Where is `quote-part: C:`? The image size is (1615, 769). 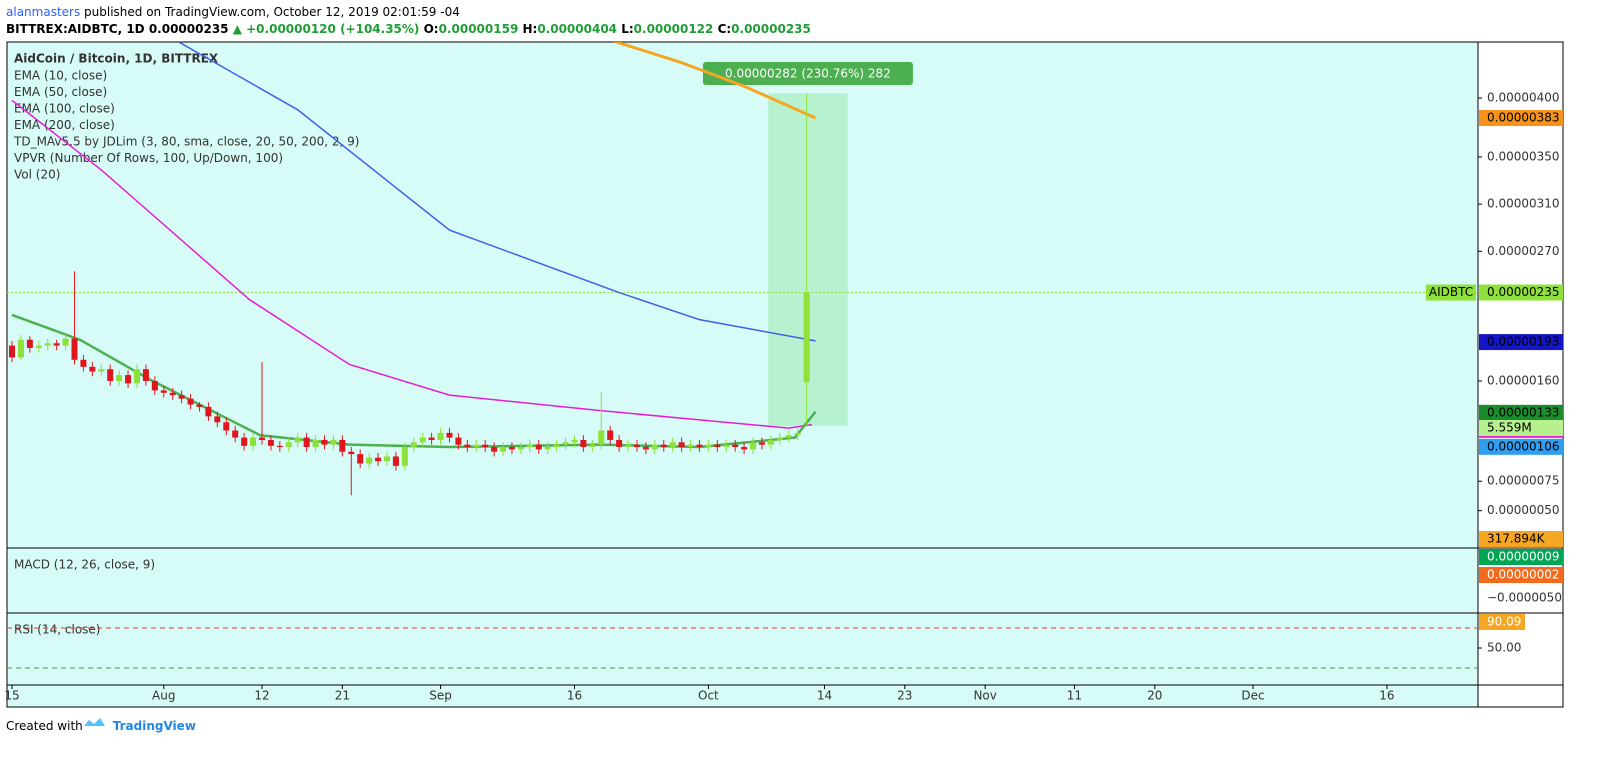
quote-part: C: is located at coordinates (725, 29).